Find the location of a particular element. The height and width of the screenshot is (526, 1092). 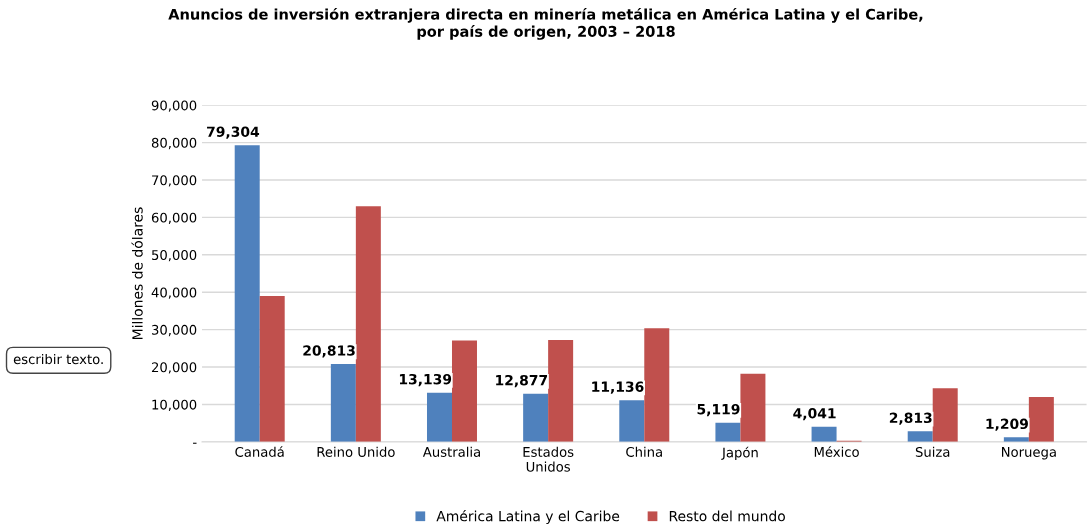

data-label: 5,119 is located at coordinates (718, 410).